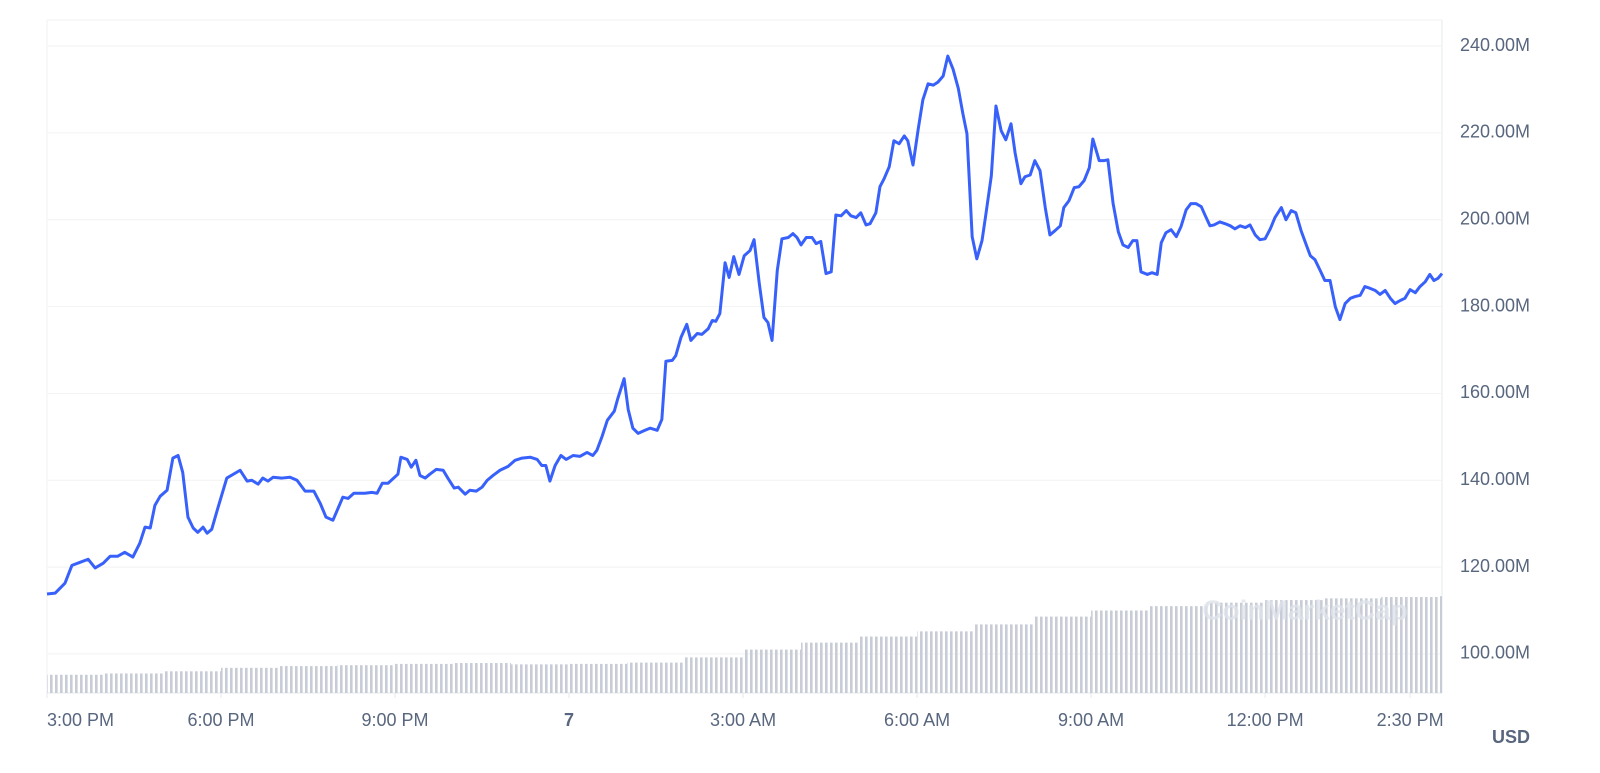  Describe the element at coordinates (395, 720) in the screenshot. I see `x-tick-label: 9:00 PM` at that location.